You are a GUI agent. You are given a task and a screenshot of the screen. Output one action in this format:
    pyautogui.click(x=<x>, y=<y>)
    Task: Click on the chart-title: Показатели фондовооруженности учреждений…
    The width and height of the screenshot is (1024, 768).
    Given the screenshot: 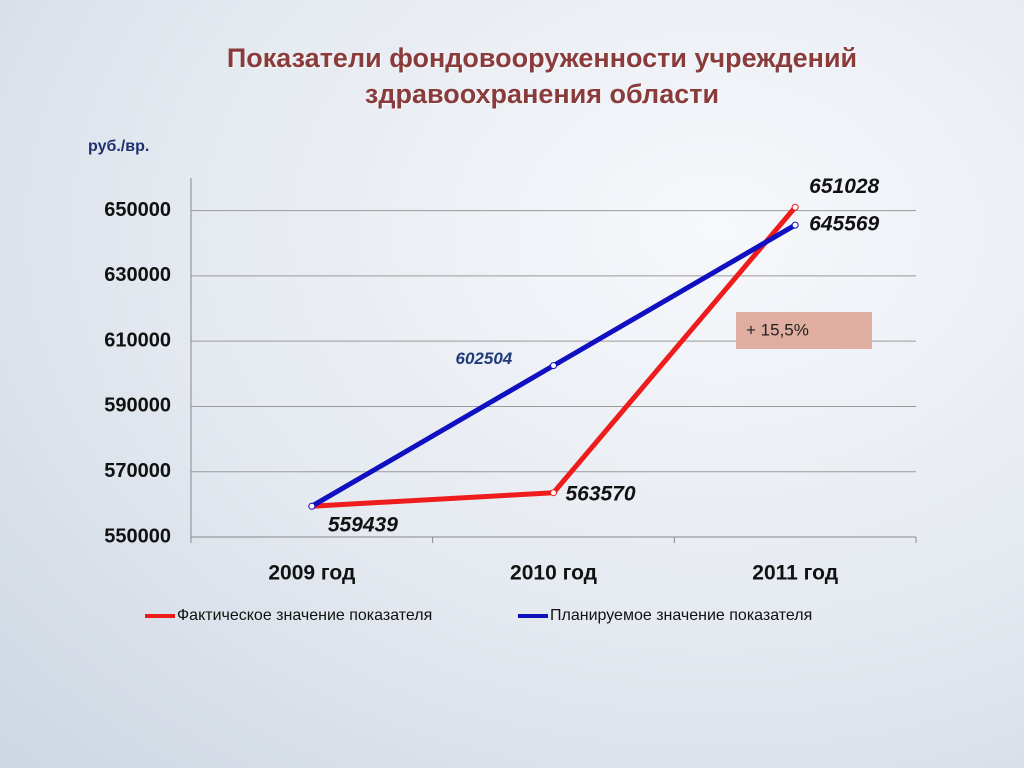 What is the action you would take?
    pyautogui.click(x=542, y=76)
    